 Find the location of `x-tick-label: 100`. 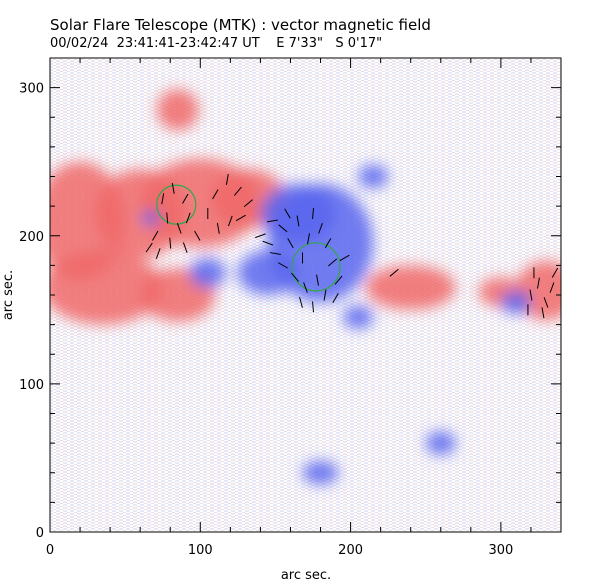

x-tick-label: 100 is located at coordinates (200, 550).